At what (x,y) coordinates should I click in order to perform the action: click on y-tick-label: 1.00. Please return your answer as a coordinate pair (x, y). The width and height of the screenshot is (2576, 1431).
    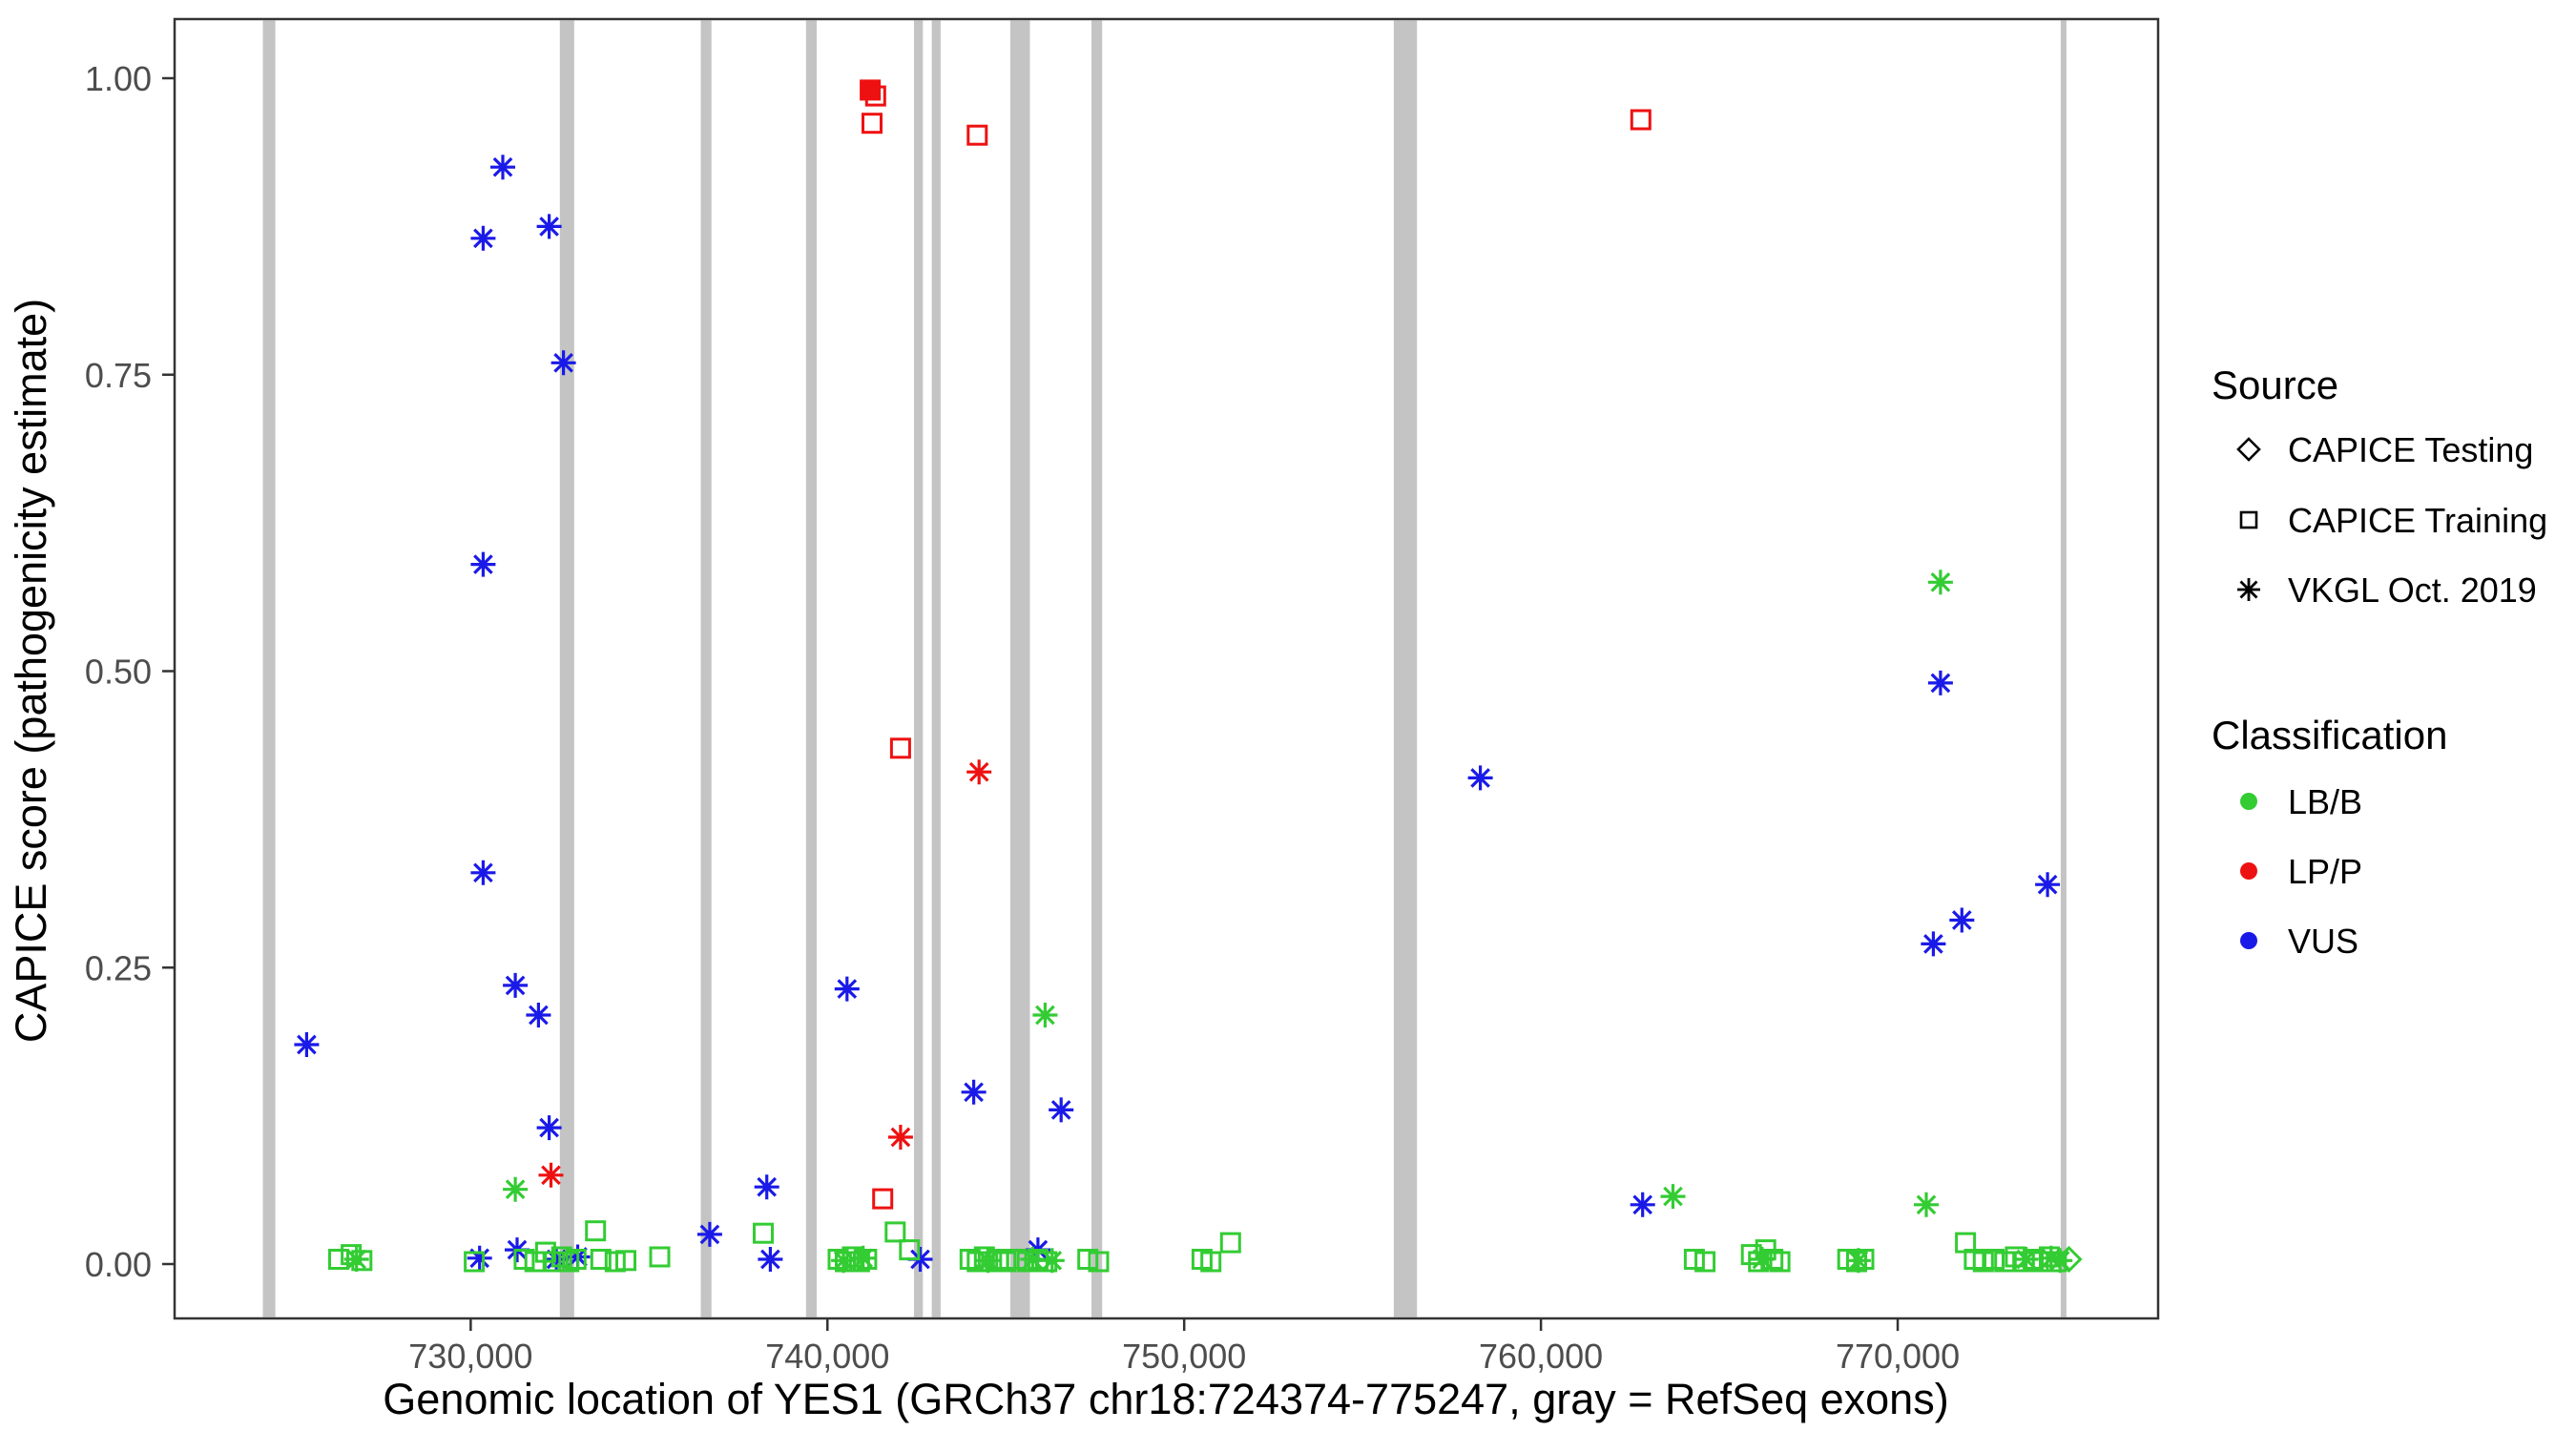
    Looking at the image, I should click on (118, 78).